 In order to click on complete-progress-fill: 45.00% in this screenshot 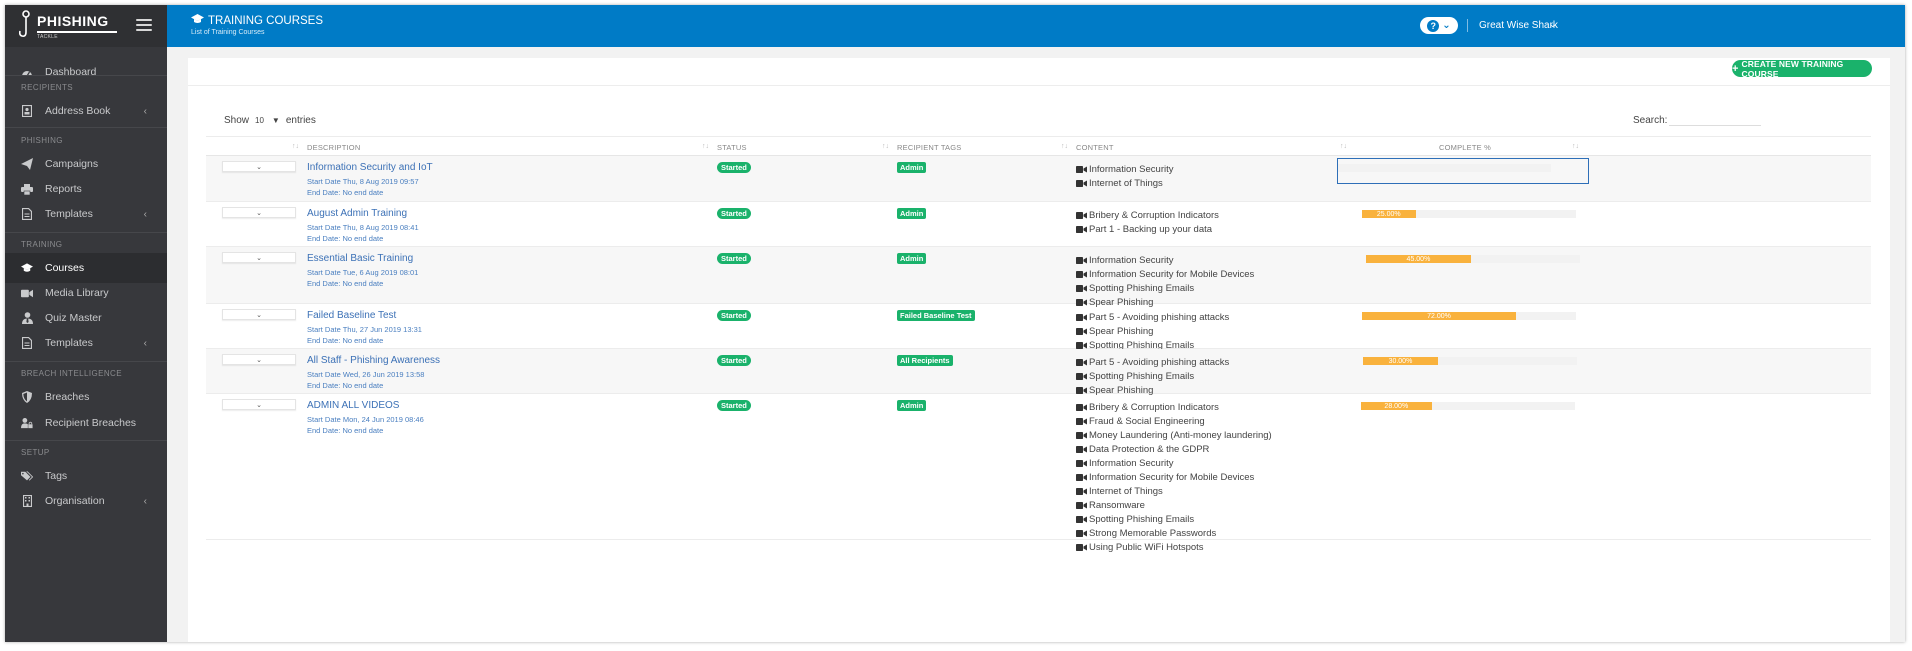, I will do `click(1418, 259)`.